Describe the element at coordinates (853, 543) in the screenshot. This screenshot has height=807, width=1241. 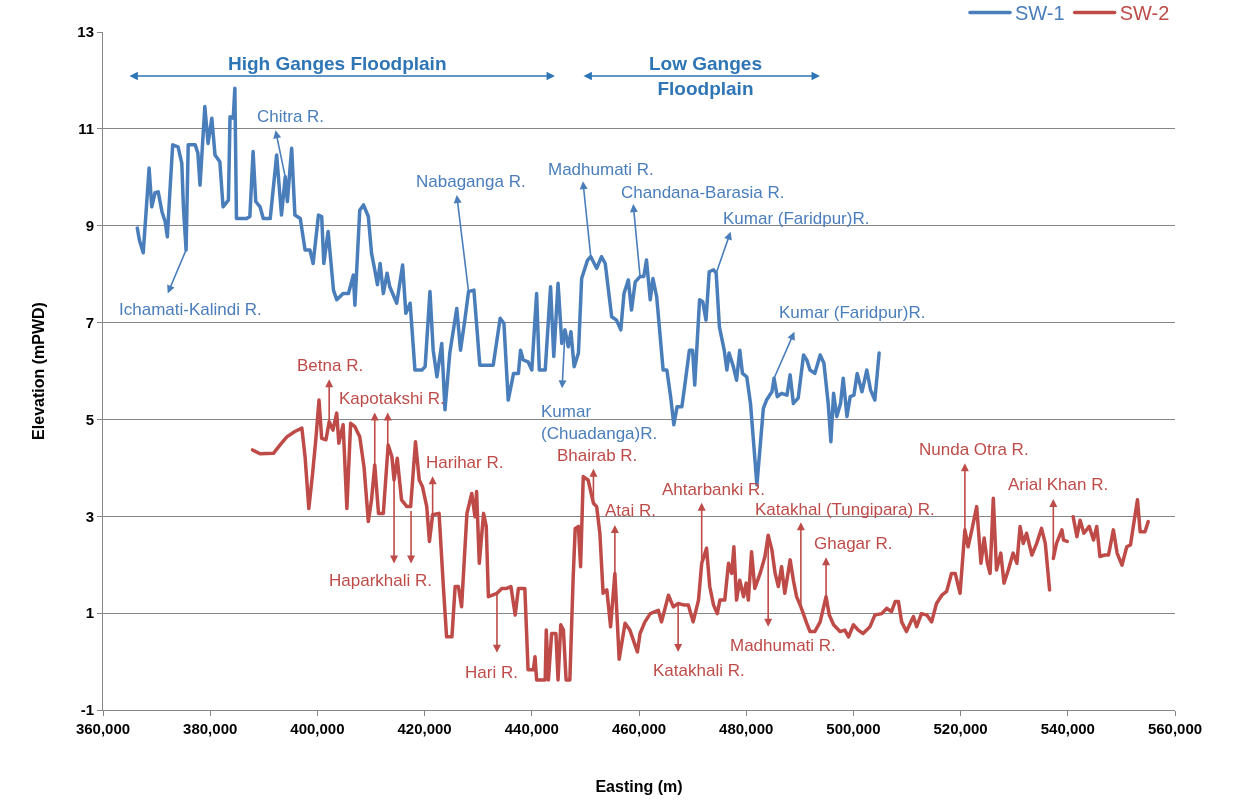
I see `annotation: Ghagar R.` at that location.